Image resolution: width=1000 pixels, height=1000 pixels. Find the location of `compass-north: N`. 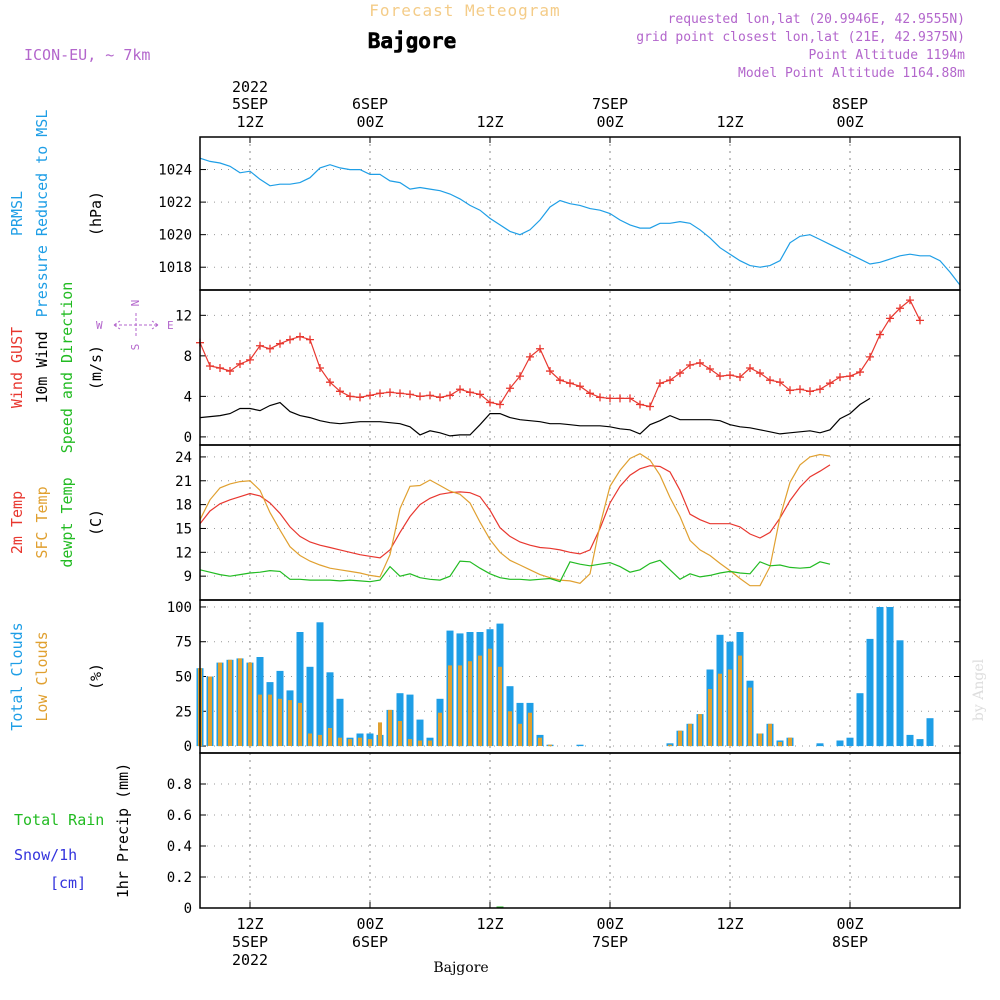

compass-north: N is located at coordinates (135, 303).